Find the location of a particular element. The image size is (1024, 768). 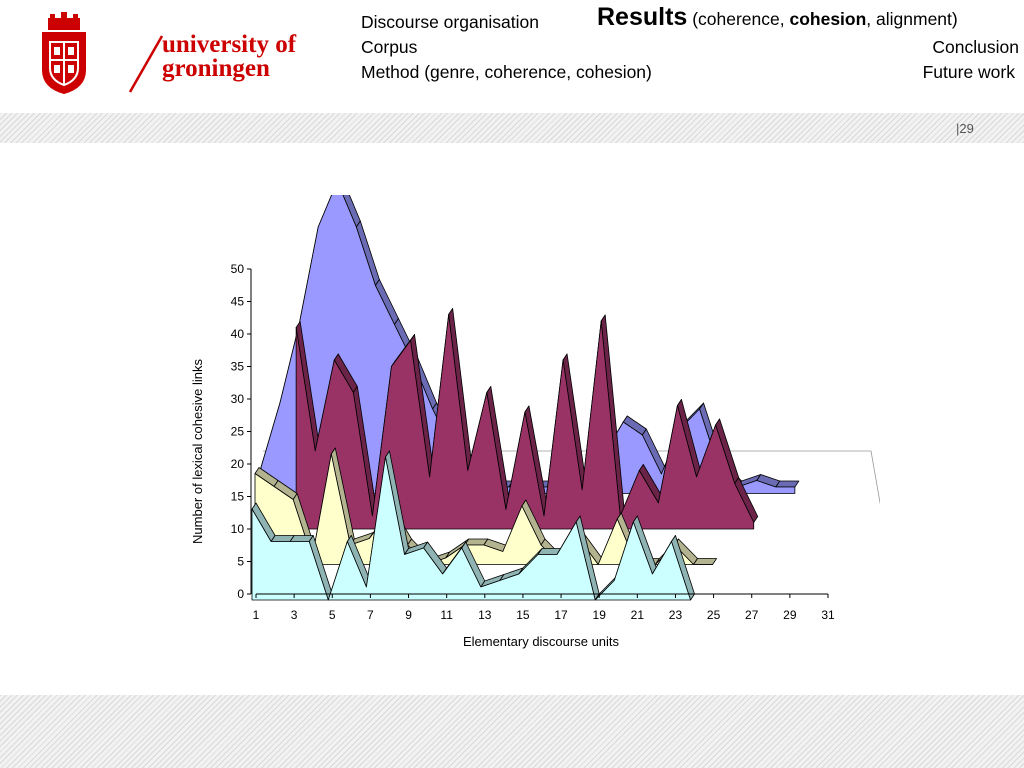

y-axis-label: Number of lexical cohesive links is located at coordinates (197, 451).